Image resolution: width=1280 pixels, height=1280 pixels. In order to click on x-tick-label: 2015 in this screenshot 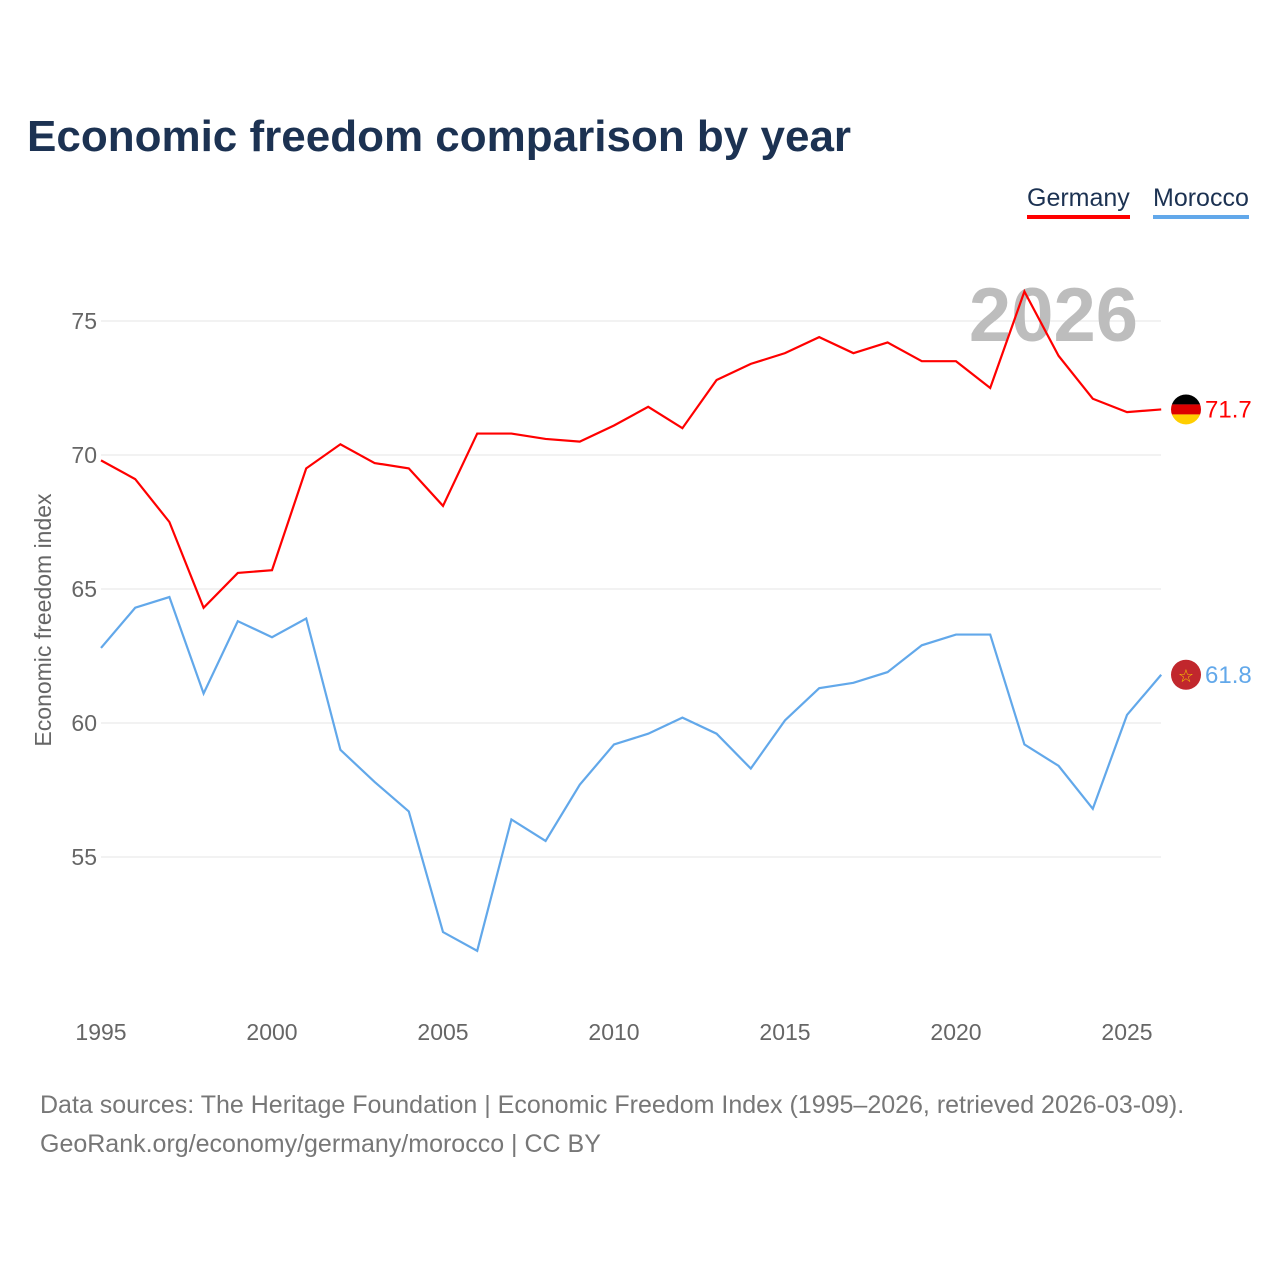, I will do `click(784, 1032)`.